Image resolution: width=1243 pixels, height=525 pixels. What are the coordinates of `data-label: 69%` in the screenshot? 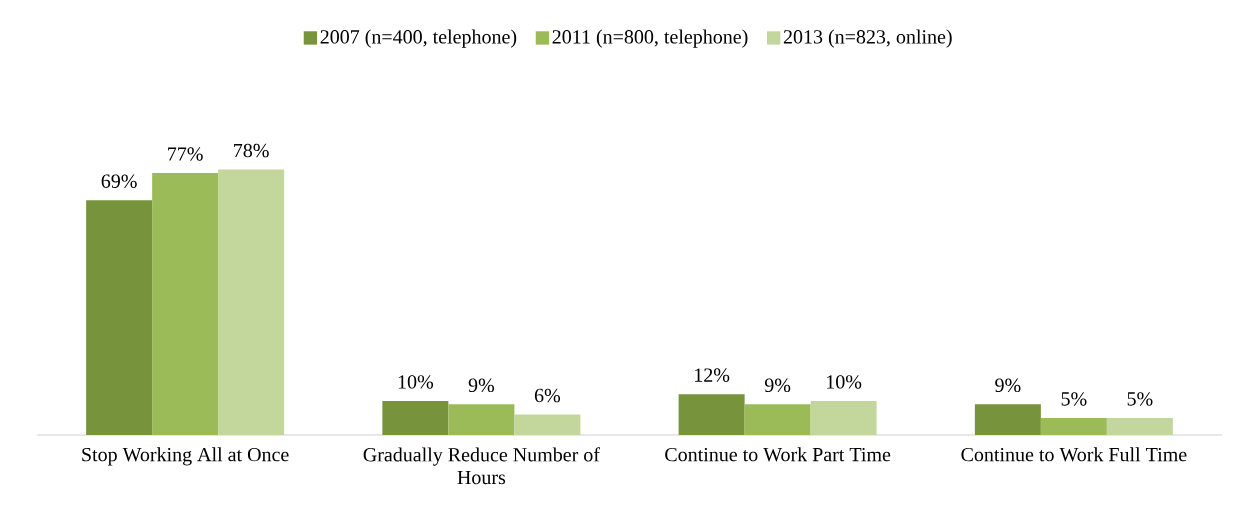 It's located at (119, 181).